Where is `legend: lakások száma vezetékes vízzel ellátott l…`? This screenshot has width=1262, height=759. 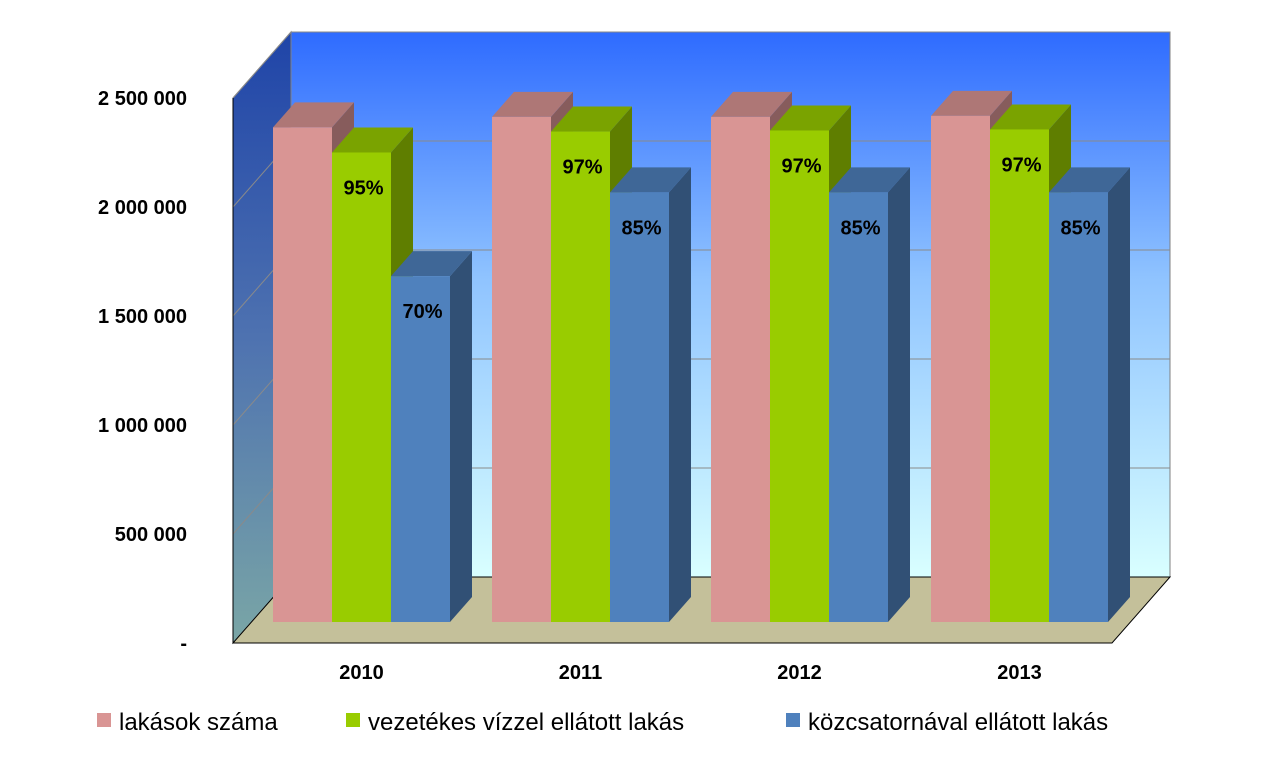 legend: lakások száma vezetékes vízzel ellátott l… is located at coordinates (602, 722).